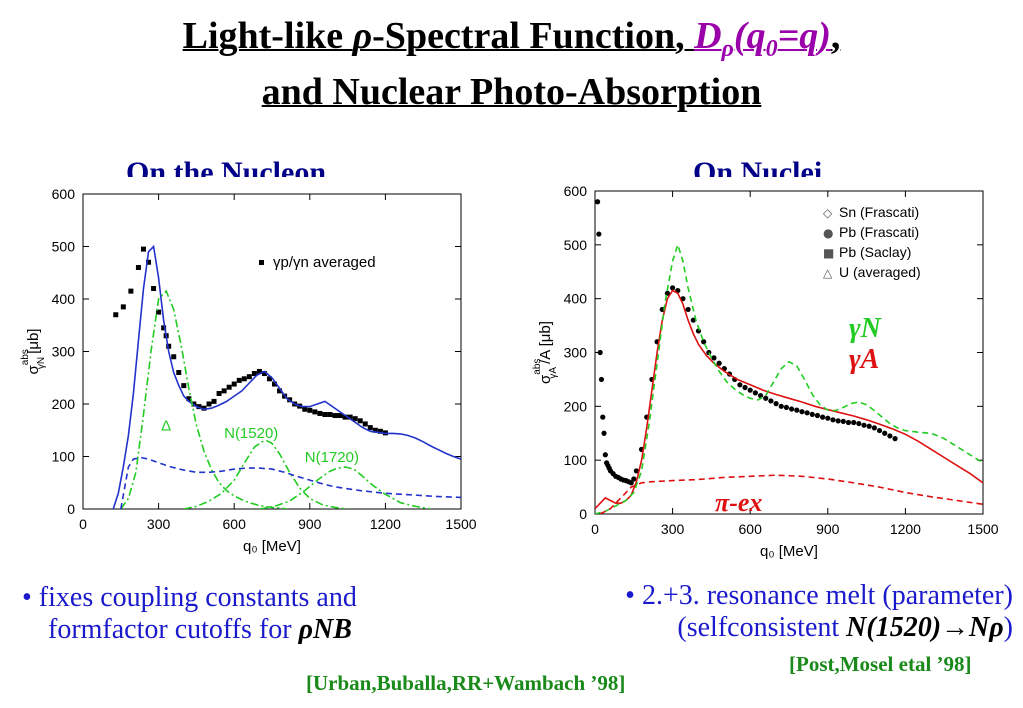 The height and width of the screenshot is (708, 1023). Describe the element at coordinates (828, 273) in the screenshot. I see `right-legend-marker: △` at that location.